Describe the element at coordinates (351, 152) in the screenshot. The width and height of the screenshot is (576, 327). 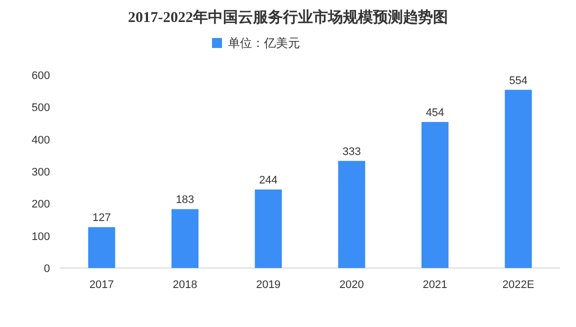
I see `data-label: 333` at that location.